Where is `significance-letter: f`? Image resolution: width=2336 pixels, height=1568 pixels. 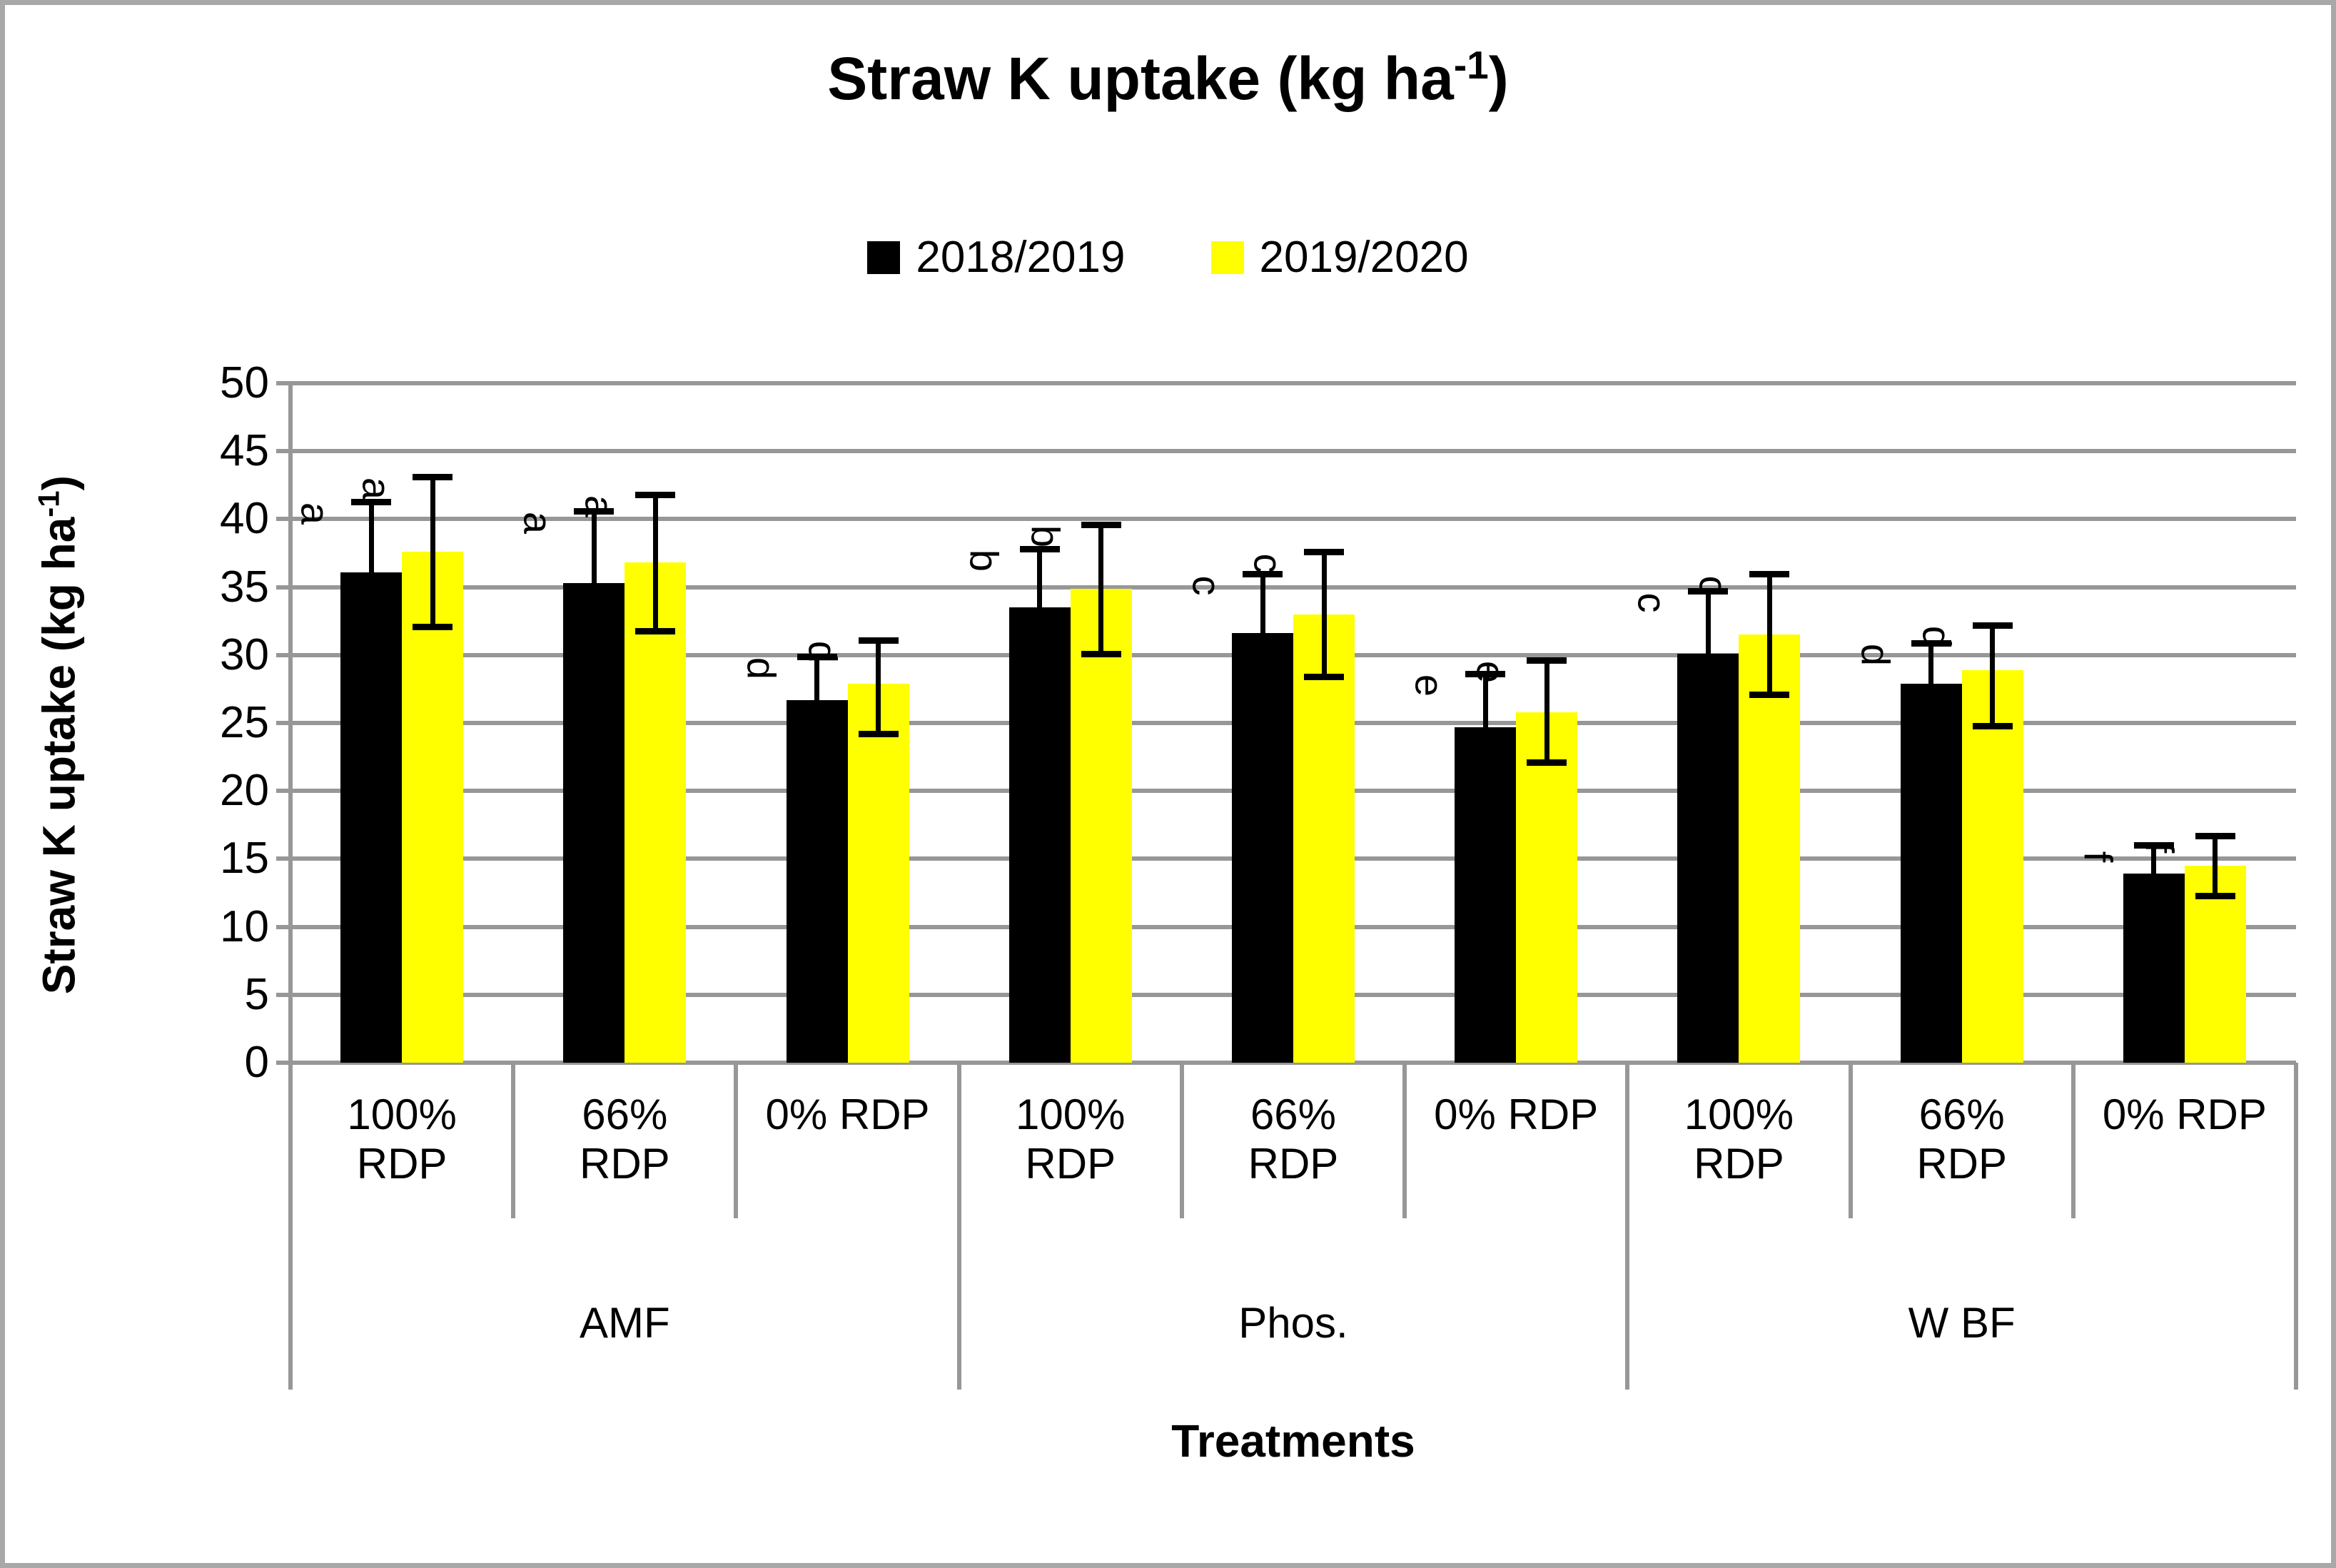
significance-letter: f is located at coordinates (2098, 857).